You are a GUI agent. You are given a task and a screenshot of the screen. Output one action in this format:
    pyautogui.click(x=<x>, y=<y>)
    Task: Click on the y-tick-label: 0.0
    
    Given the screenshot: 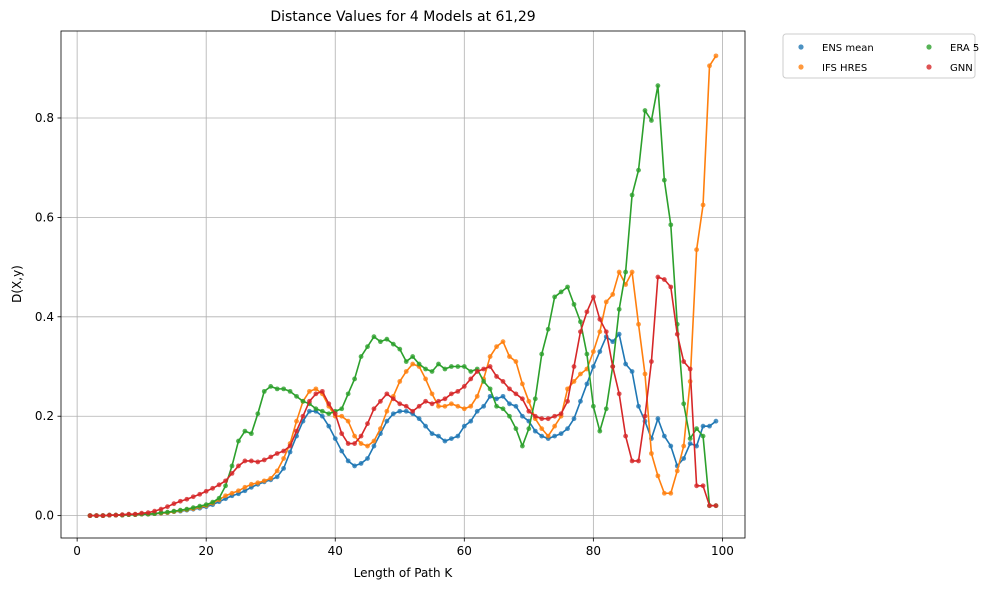 What is the action you would take?
    pyautogui.click(x=44, y=516)
    